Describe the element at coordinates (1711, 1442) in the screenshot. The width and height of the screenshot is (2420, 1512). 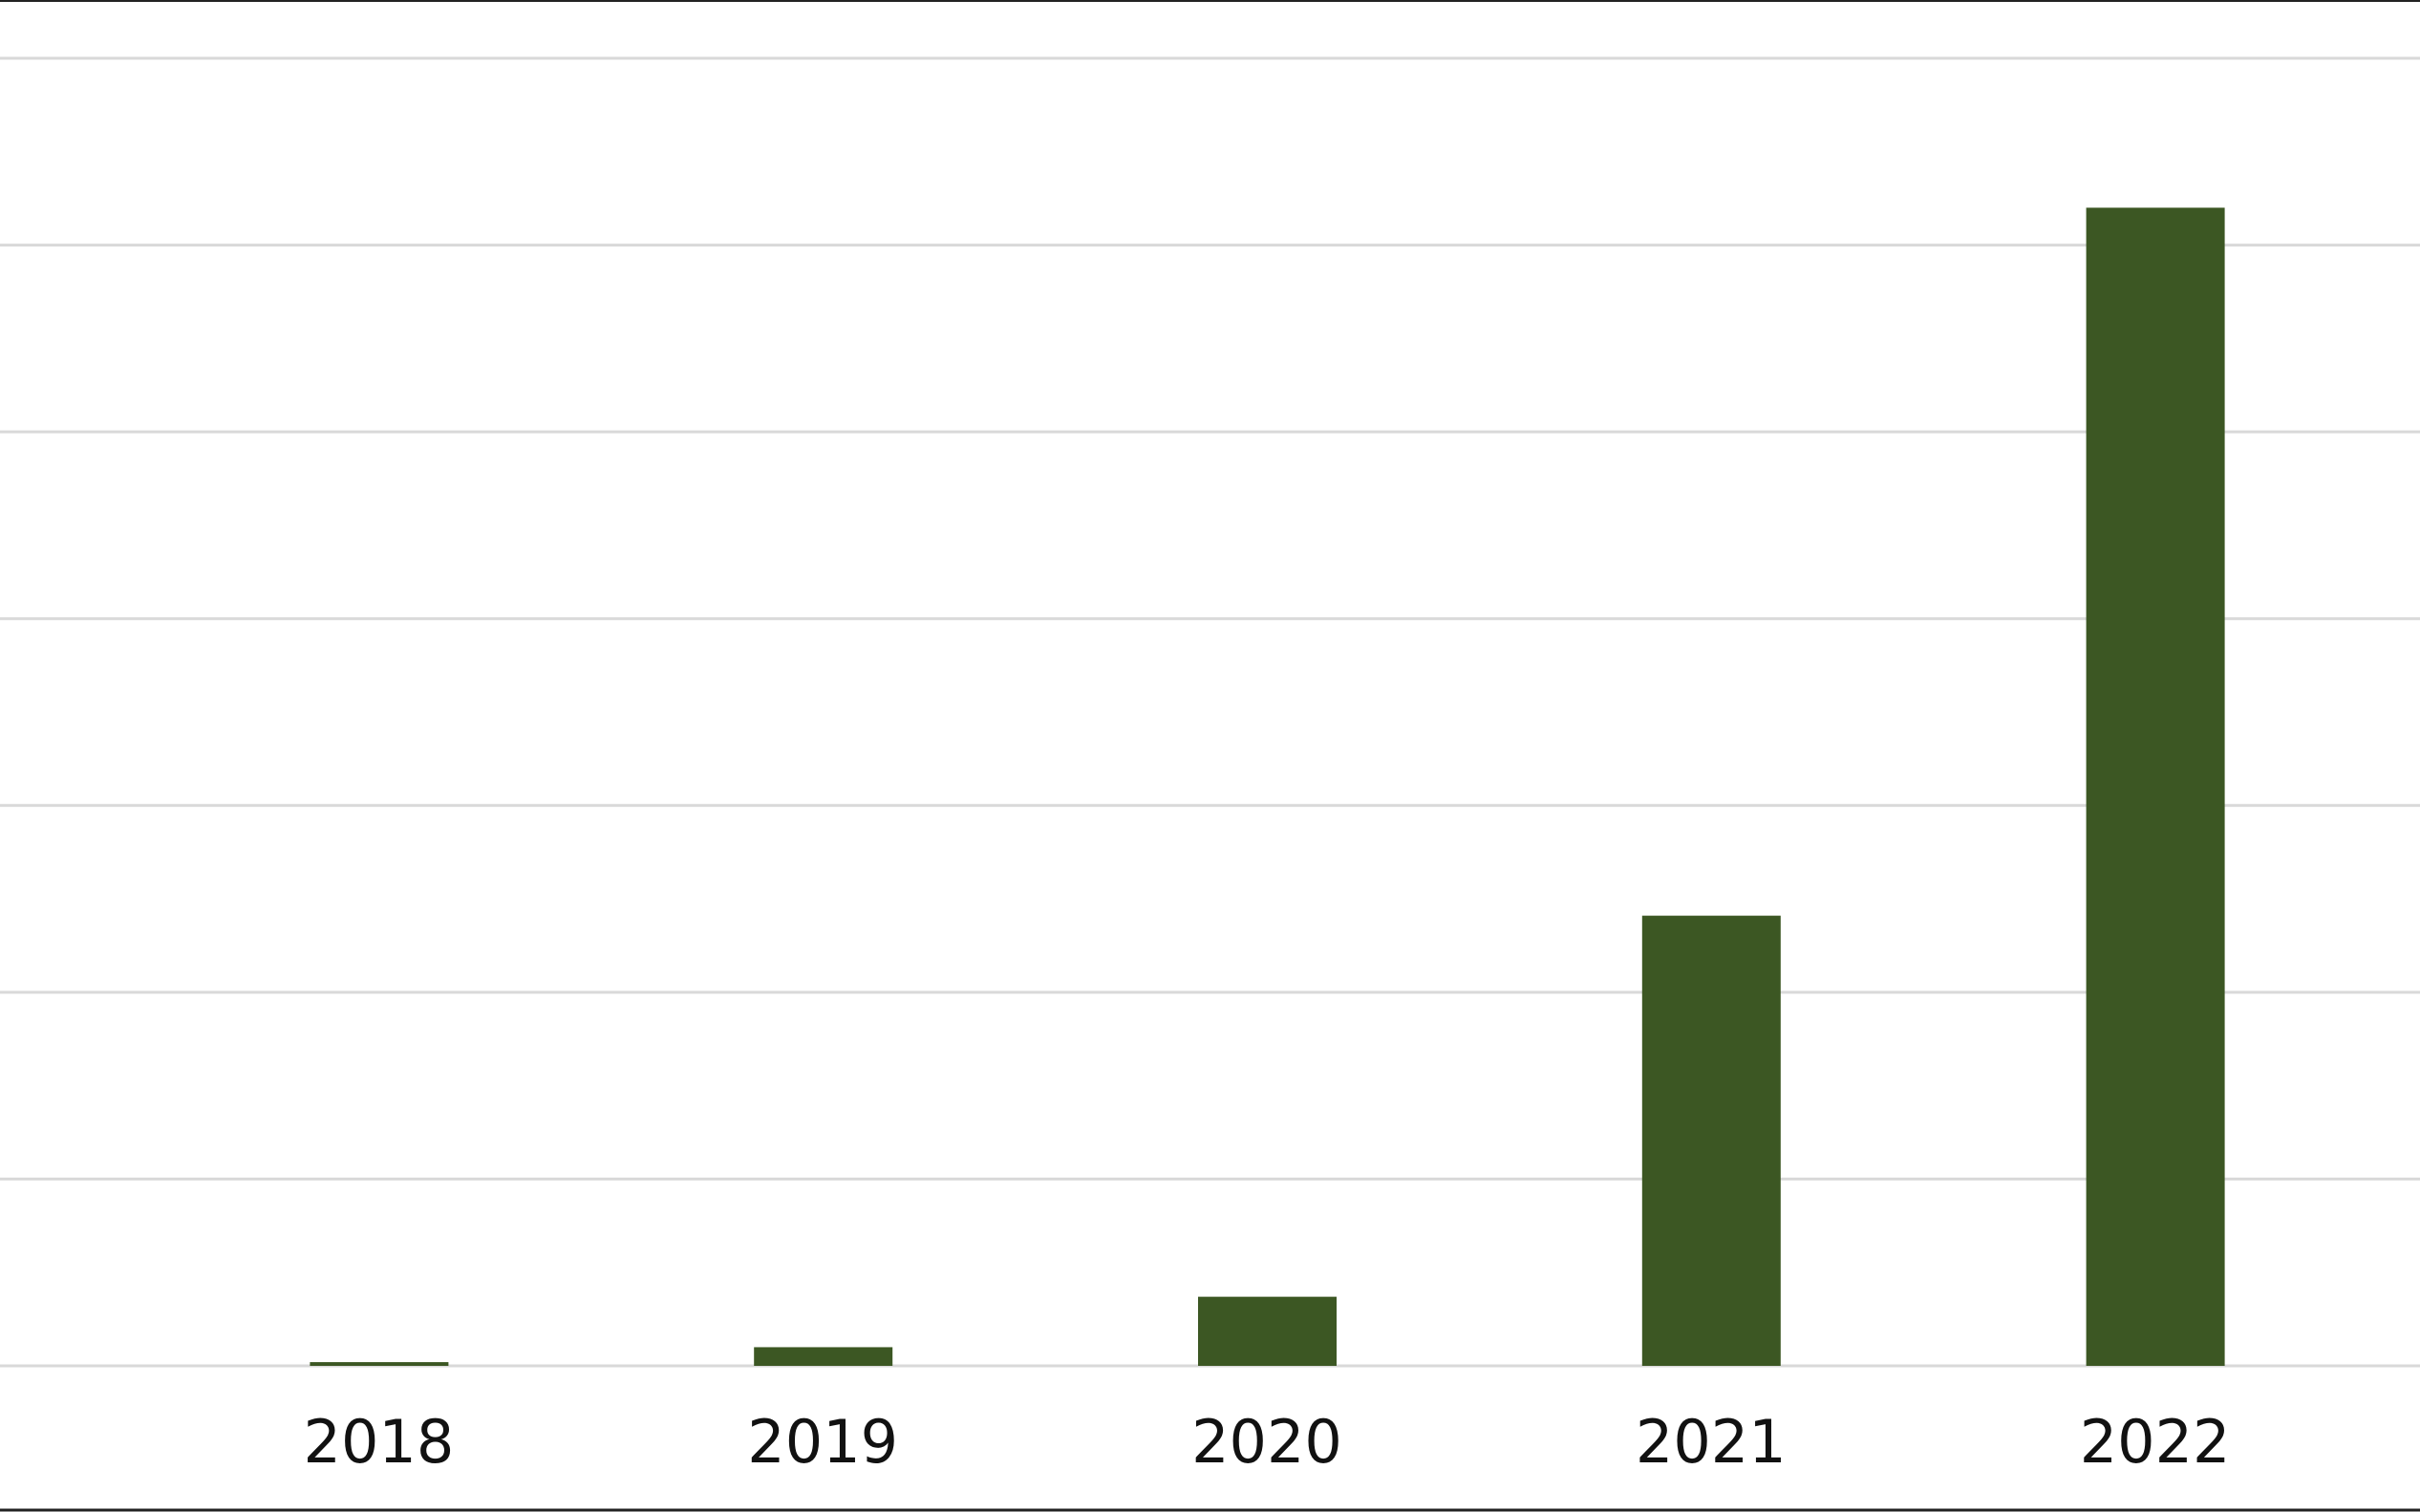
I see `x-tick-label: 2021` at that location.